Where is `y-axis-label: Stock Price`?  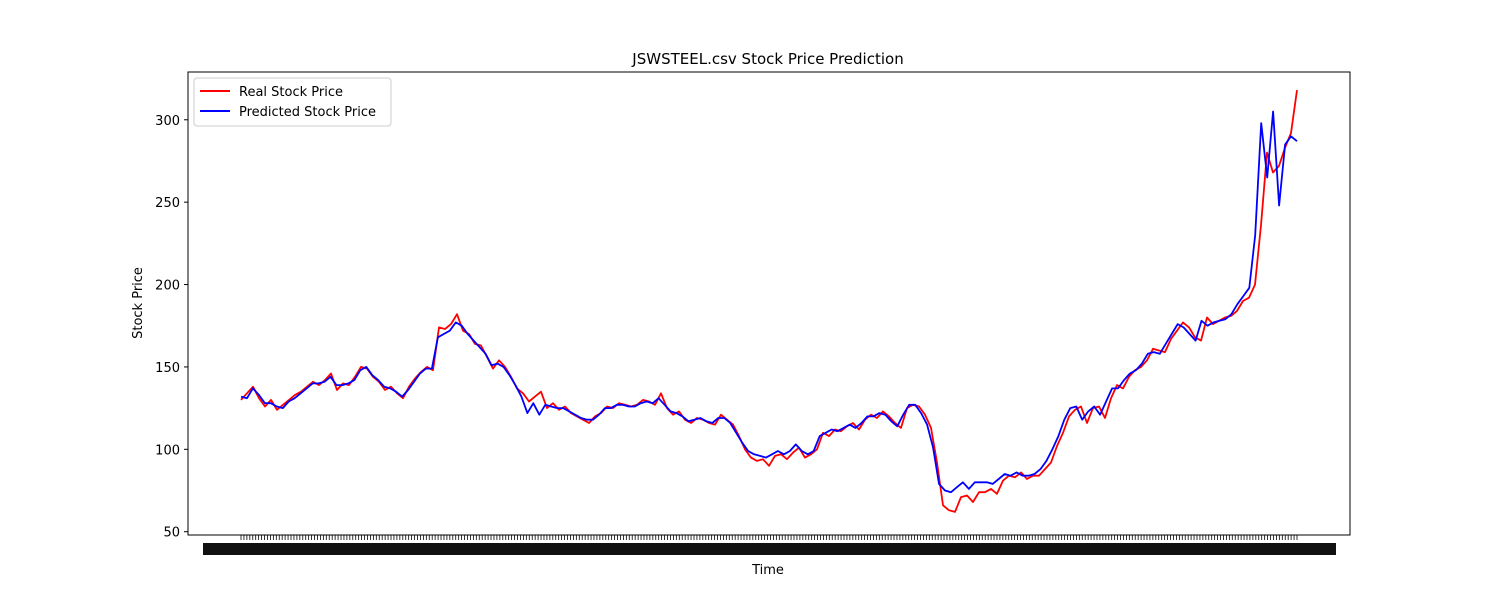 y-axis-label: Stock Price is located at coordinates (138, 303).